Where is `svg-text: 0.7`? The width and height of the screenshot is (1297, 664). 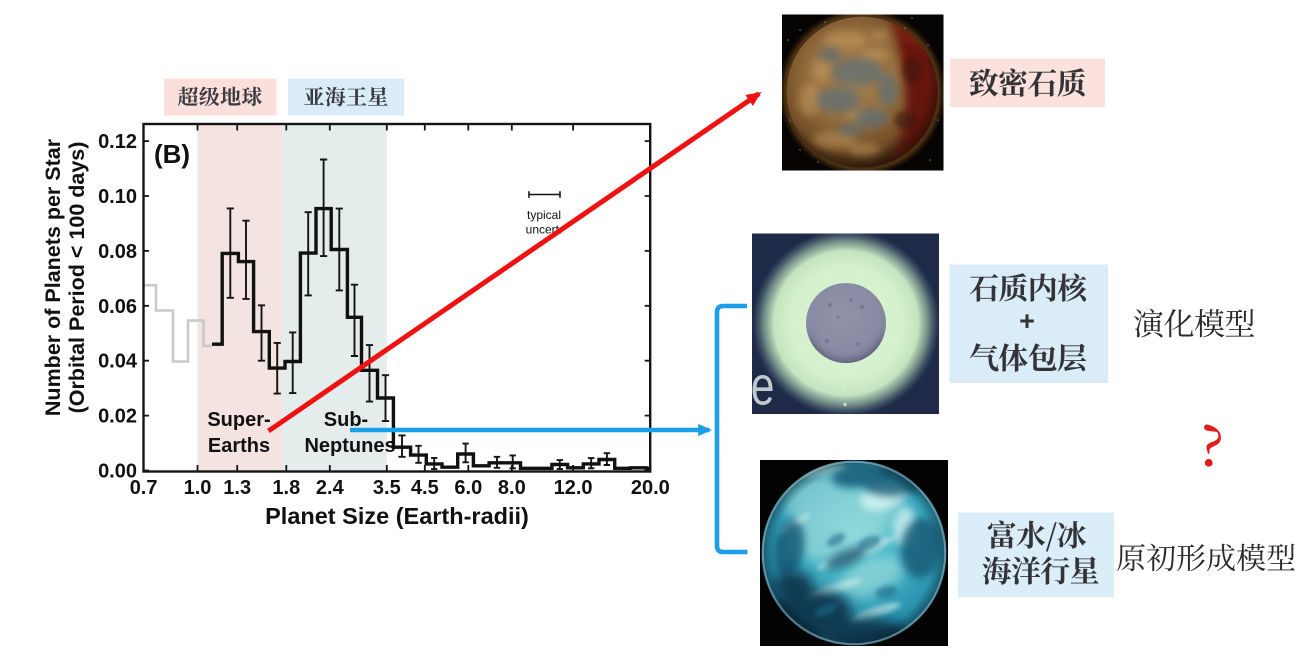 svg-text: 0.7 is located at coordinates (144, 488).